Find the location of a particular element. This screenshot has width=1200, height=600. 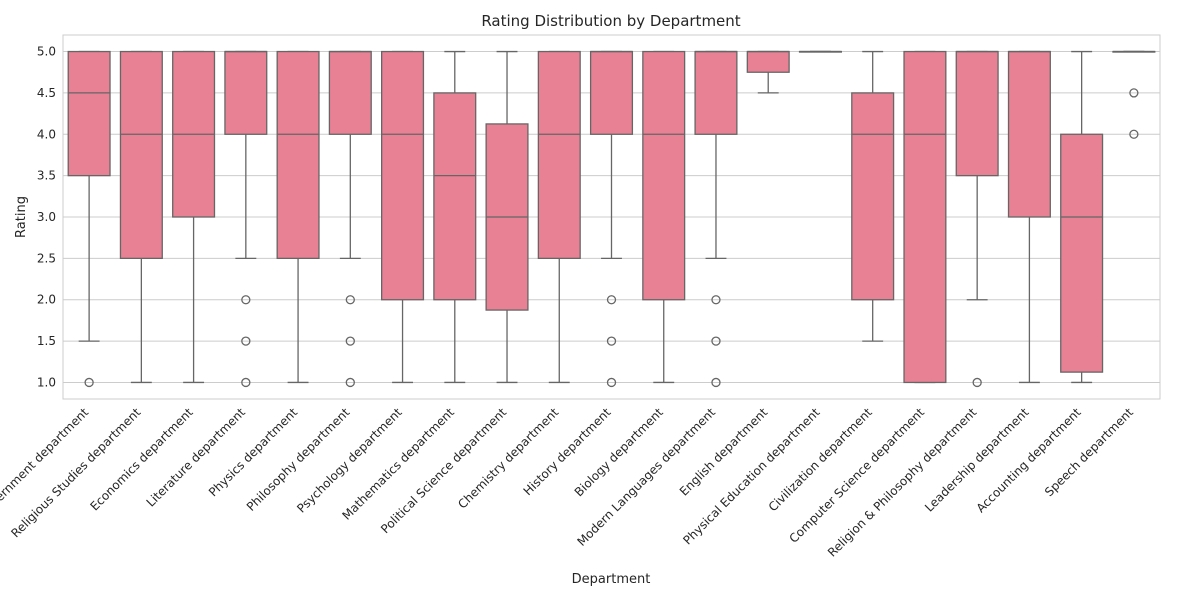

y-axis-ticks: 1.0 1.5 2.0 2.5 3.0 3.5 4.0 4.5 5.0 is located at coordinates (46, 217).